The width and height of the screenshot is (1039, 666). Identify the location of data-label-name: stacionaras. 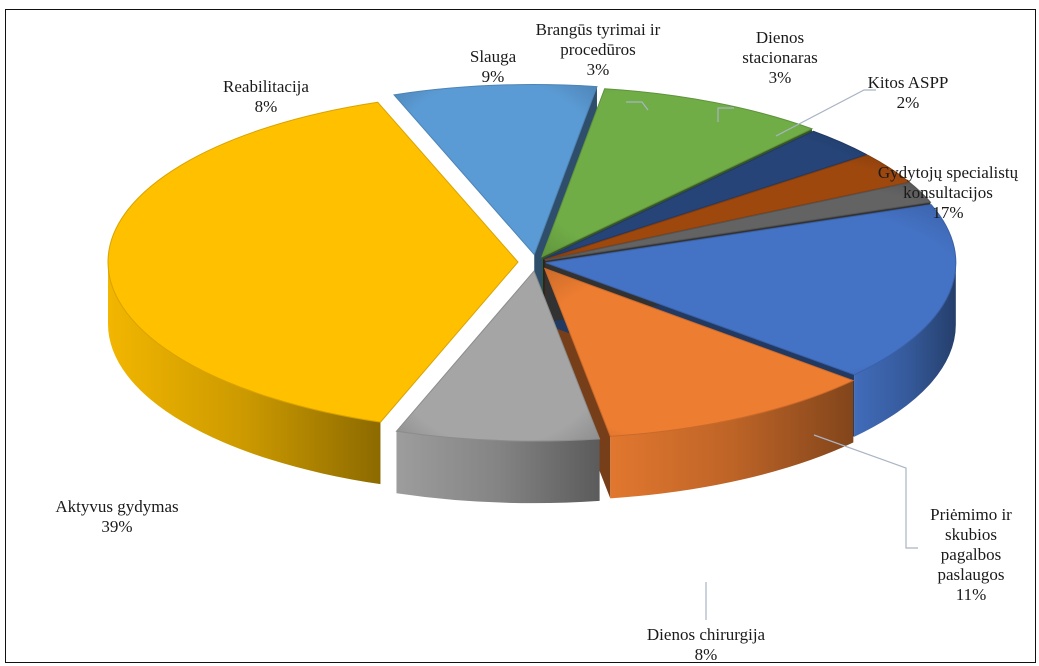
(780, 57).